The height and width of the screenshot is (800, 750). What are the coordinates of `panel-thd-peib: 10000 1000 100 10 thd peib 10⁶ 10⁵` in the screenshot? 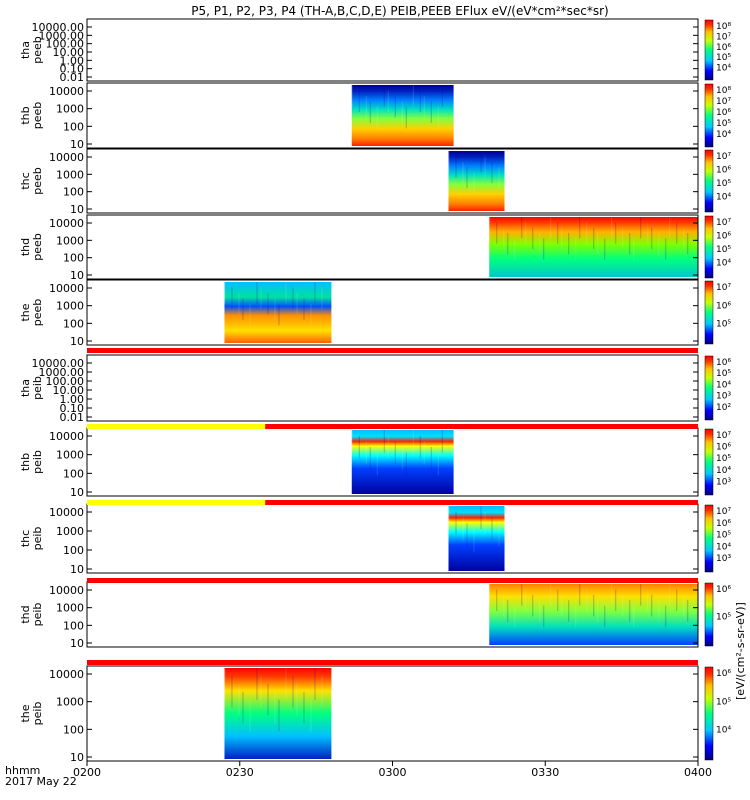 It's located at (375, 615).